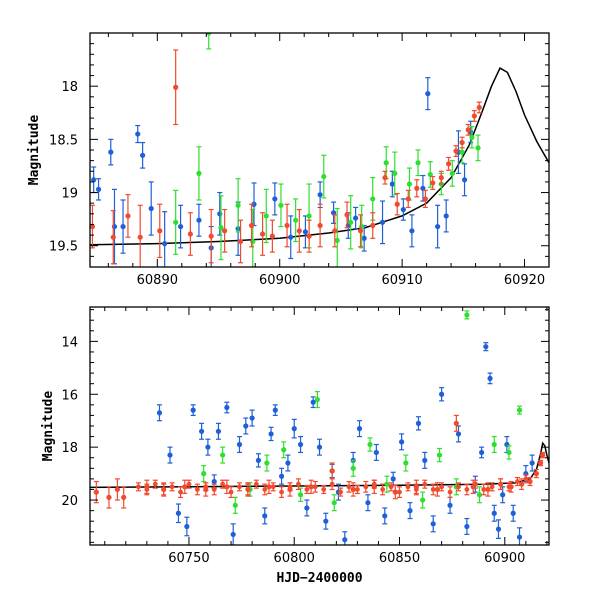  I want to click on y-tick-label: 19, so click(69, 194).